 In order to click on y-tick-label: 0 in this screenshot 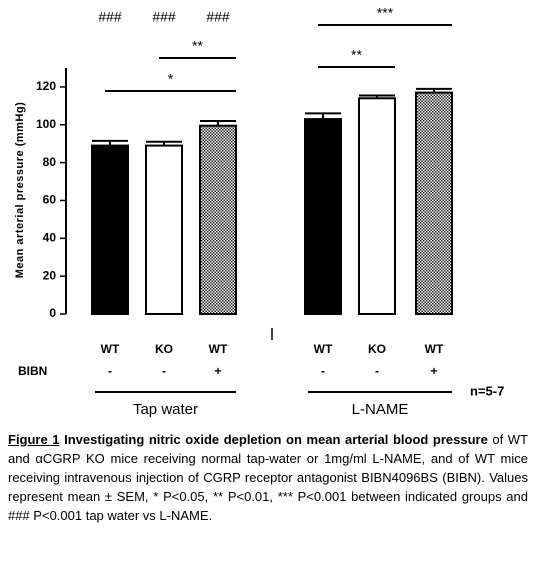, I will do `click(52, 313)`.